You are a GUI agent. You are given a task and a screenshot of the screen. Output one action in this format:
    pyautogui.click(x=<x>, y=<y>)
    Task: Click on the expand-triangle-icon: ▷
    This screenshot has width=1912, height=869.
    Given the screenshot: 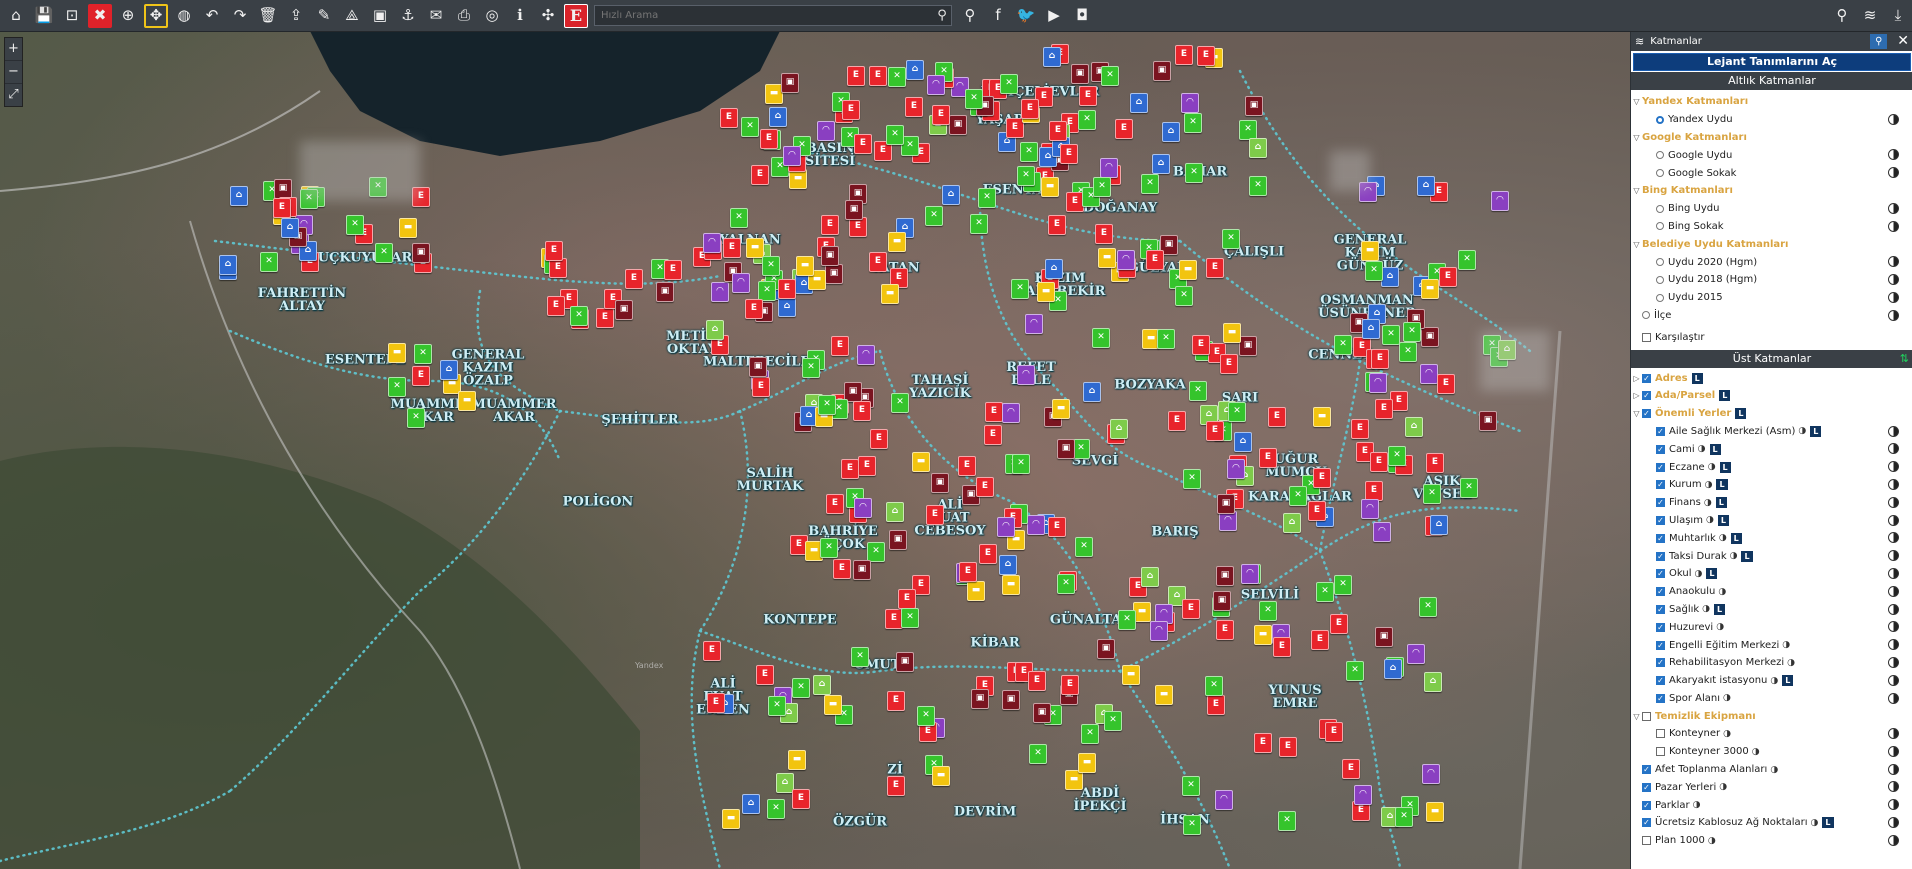 What is the action you would take?
    pyautogui.click(x=1636, y=396)
    